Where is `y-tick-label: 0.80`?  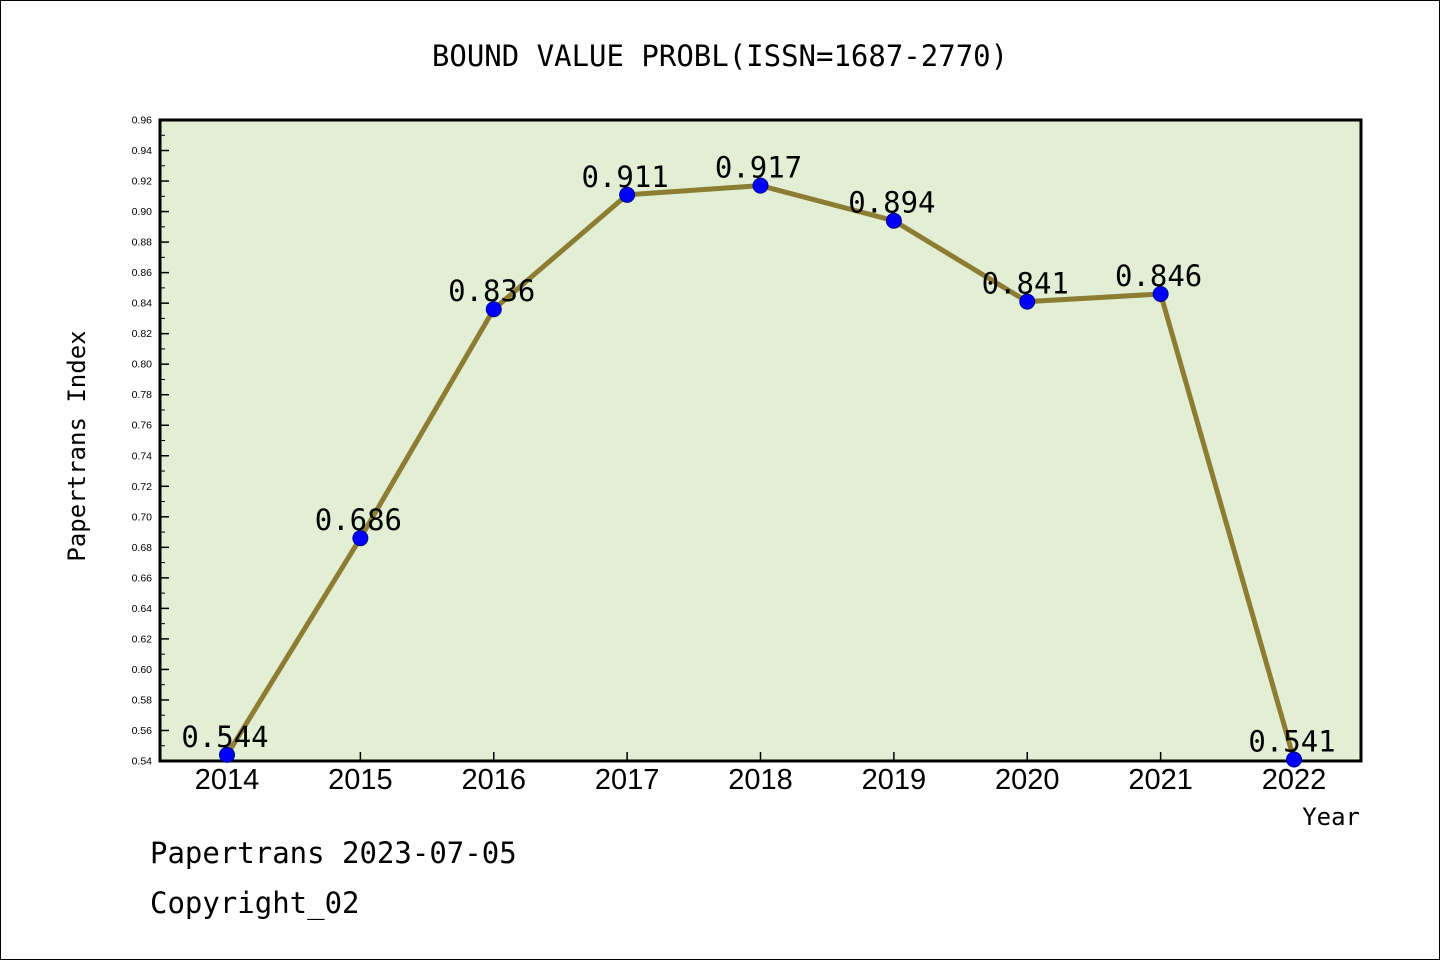
y-tick-label: 0.80 is located at coordinates (142, 365).